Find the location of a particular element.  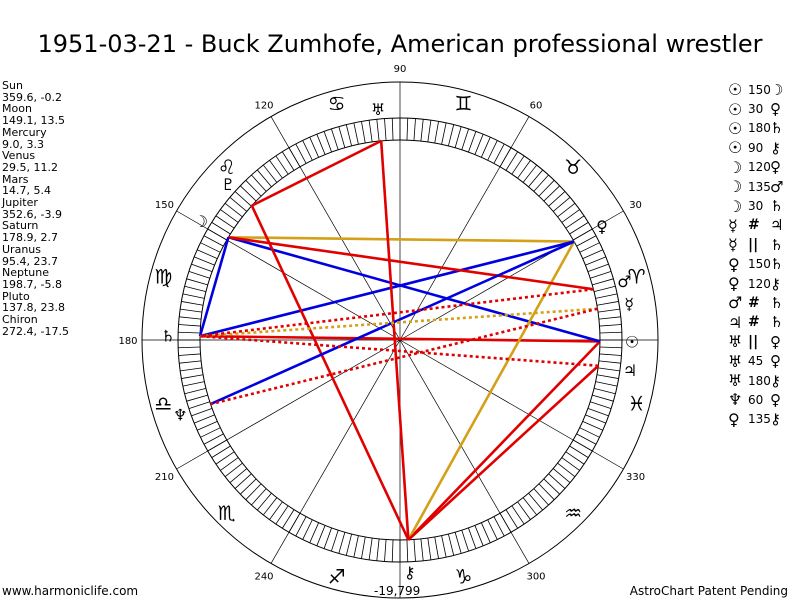

planet-glyph: ⚷ is located at coordinates (410, 572).